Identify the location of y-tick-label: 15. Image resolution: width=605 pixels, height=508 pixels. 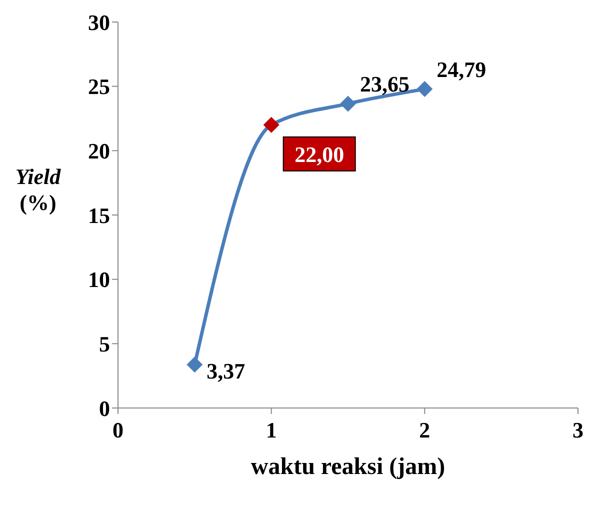
(99, 215).